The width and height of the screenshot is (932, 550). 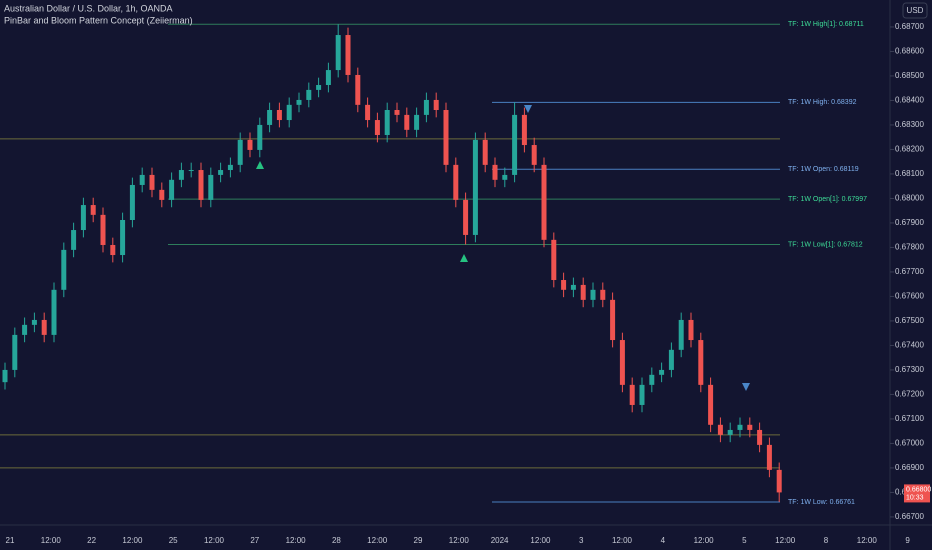 What do you see at coordinates (744, 540) in the screenshot?
I see `x-tick-label: 5` at bounding box center [744, 540].